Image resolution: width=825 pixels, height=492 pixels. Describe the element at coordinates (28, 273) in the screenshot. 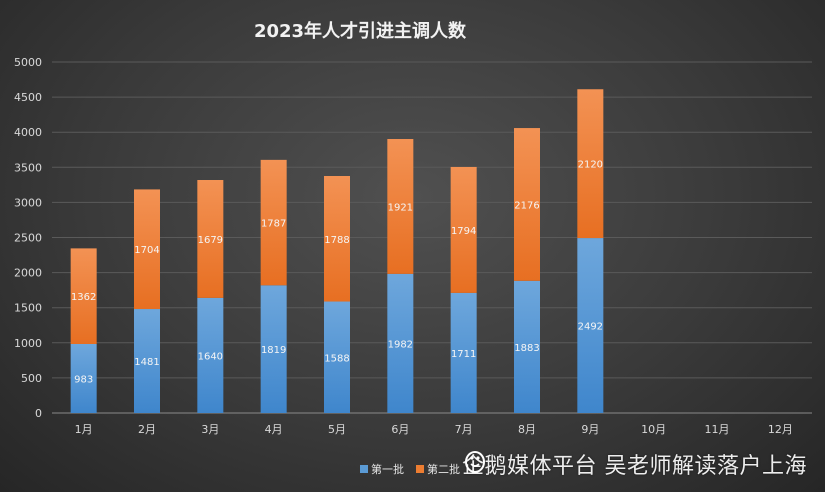

I see `y-tick-label: 2000` at that location.